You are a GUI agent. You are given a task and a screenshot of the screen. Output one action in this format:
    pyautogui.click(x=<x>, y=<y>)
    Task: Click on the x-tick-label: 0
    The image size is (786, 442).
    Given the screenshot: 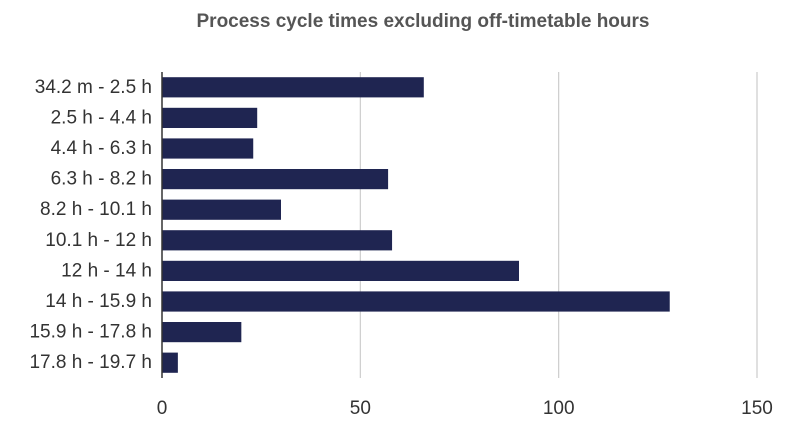 What is the action you would take?
    pyautogui.click(x=162, y=408)
    